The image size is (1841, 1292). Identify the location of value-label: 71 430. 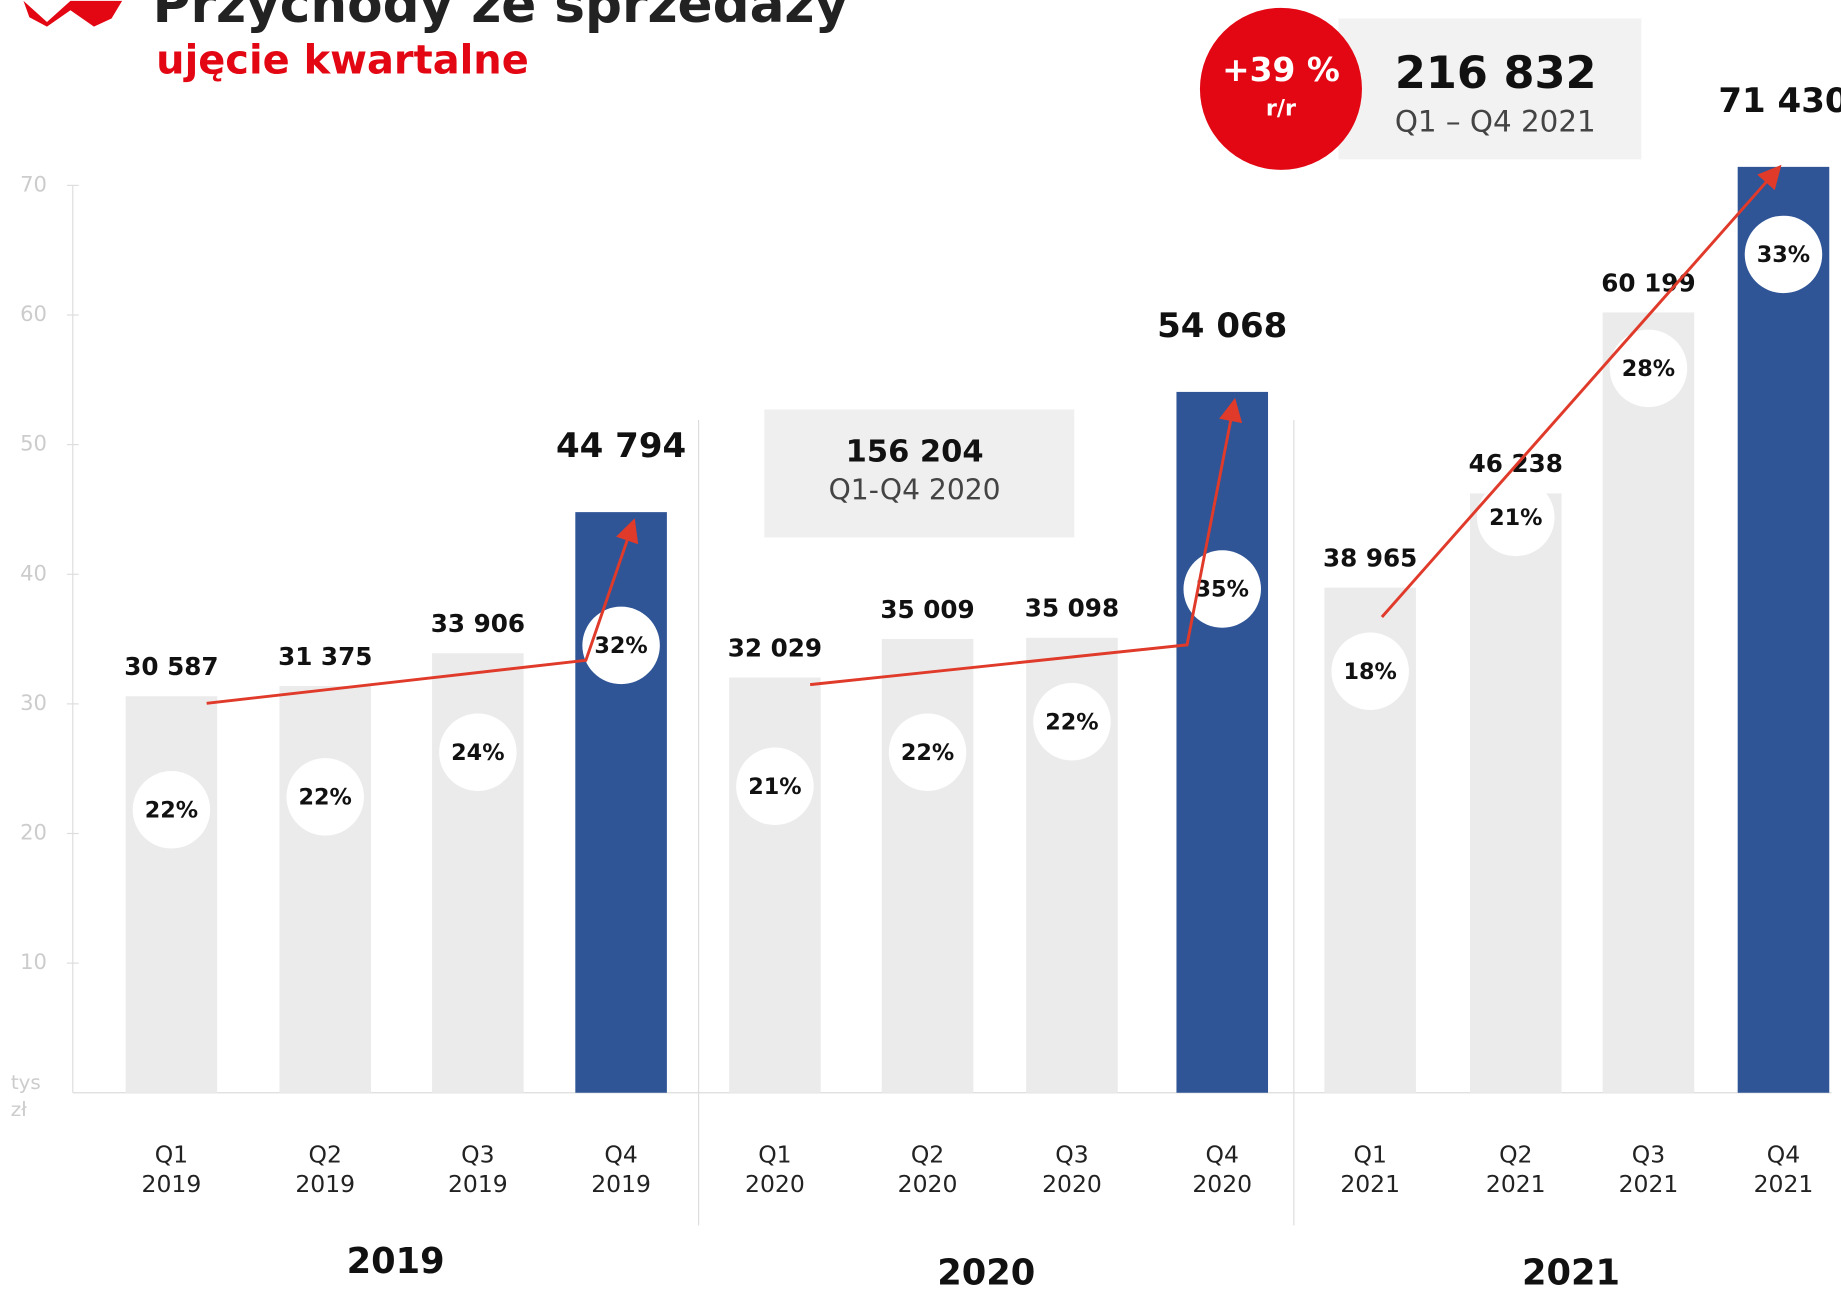
(1779, 101).